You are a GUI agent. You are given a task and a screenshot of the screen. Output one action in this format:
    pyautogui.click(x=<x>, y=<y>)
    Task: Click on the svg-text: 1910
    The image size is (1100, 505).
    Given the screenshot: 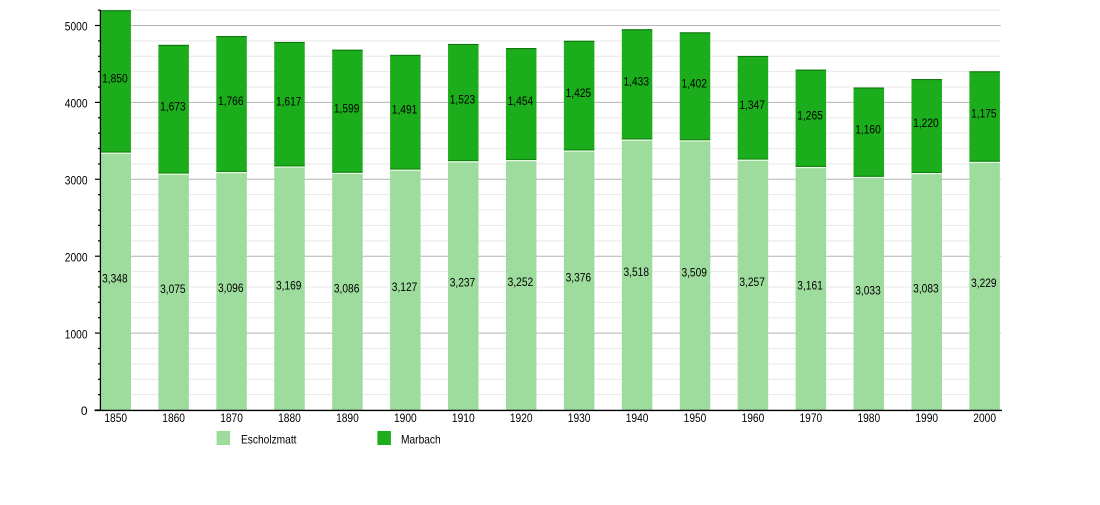 What is the action you would take?
    pyautogui.click(x=463, y=418)
    